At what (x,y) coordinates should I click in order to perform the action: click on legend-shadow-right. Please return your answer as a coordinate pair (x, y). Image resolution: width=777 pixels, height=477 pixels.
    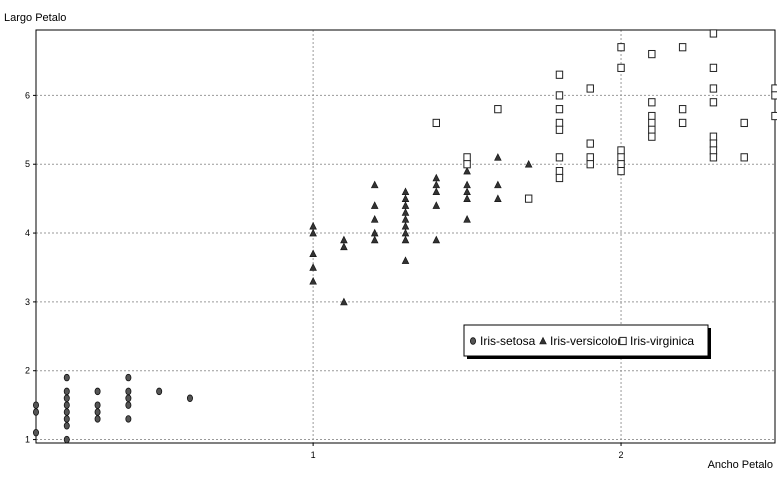
    Looking at the image, I should click on (709, 343).